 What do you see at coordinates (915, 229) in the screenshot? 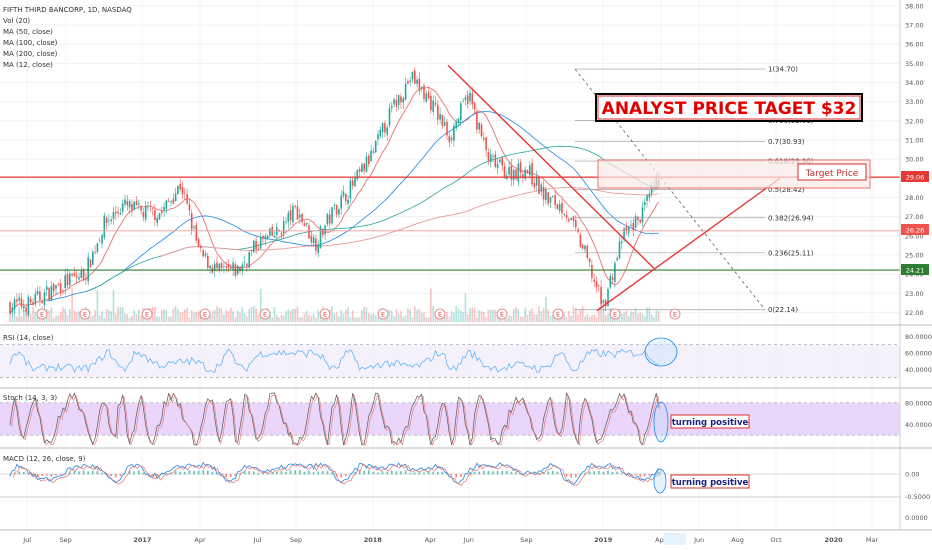
I see `price-tag-current: 26.26` at bounding box center [915, 229].